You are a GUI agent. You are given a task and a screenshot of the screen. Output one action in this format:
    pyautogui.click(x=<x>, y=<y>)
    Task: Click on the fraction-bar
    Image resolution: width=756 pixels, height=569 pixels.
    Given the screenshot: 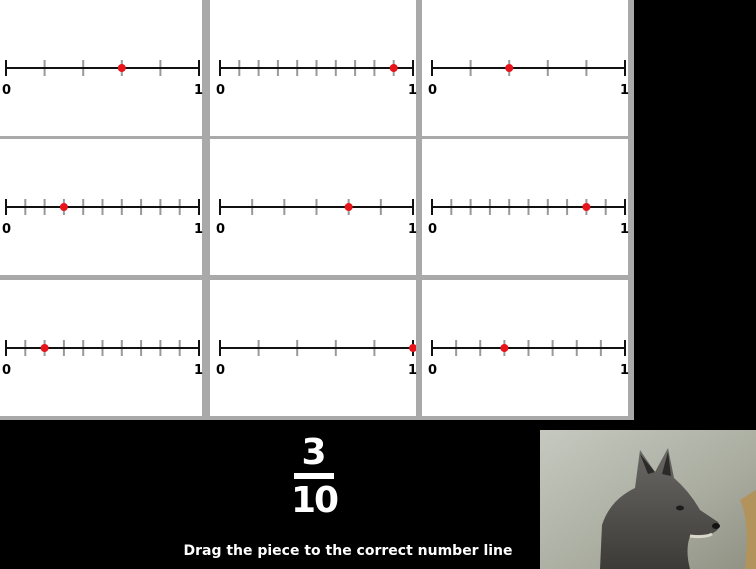 What is the action you would take?
    pyautogui.click(x=314, y=476)
    